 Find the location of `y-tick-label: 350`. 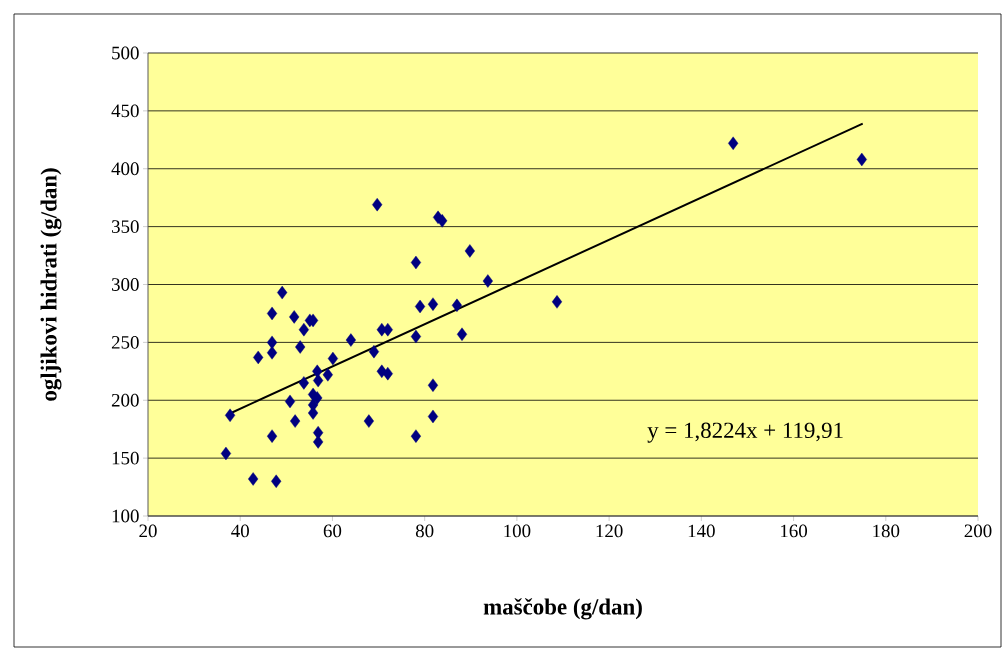

y-tick-label: 350 is located at coordinates (125, 227).